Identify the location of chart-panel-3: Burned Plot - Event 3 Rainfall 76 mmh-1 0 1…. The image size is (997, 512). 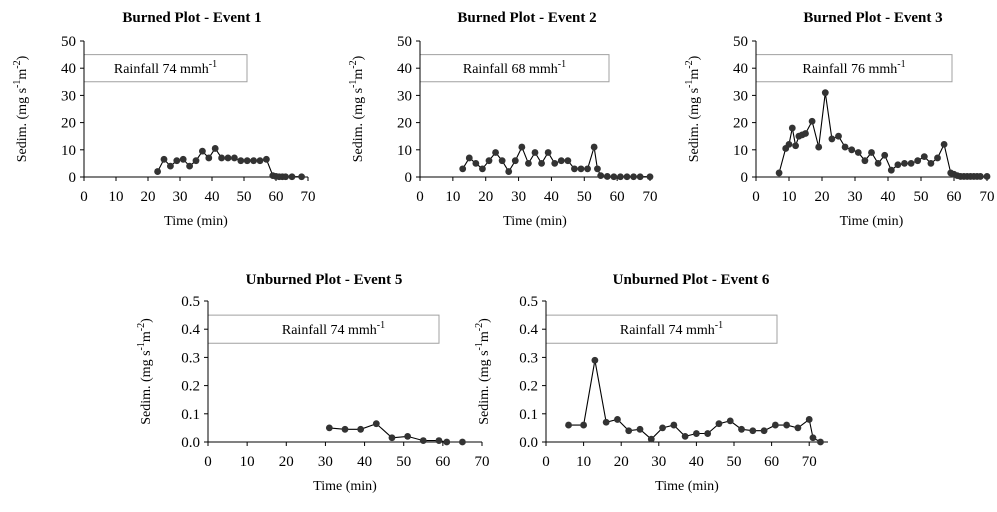
(839, 119).